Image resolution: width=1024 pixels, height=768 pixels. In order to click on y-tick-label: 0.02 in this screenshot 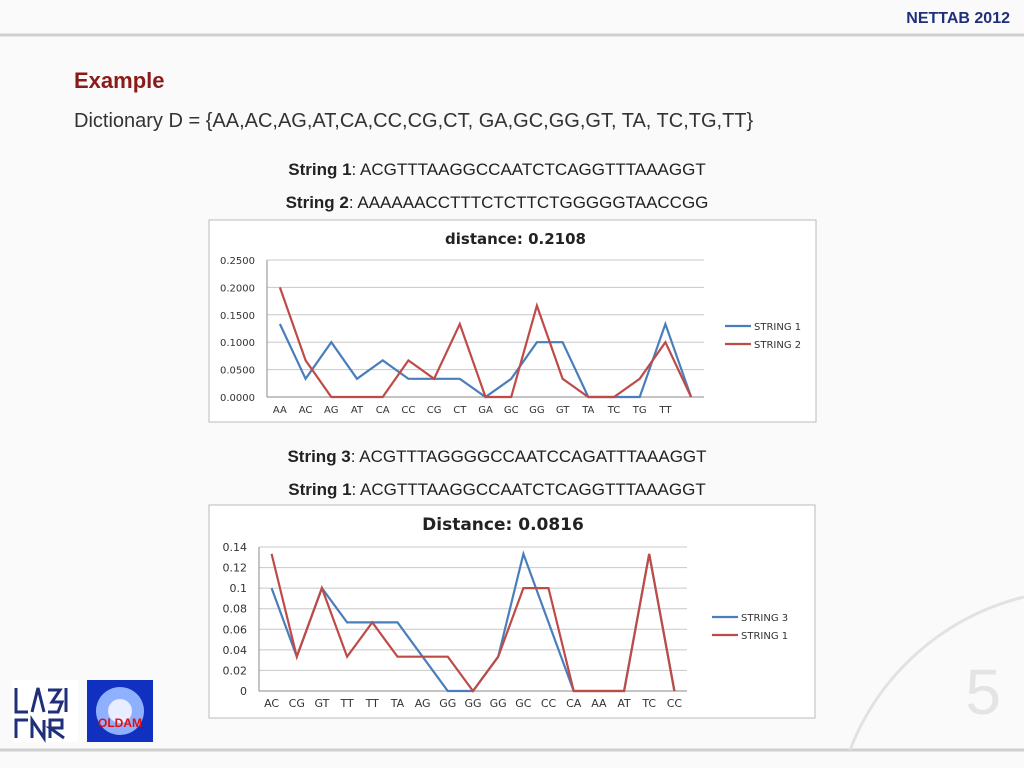, I will do `click(235, 670)`.